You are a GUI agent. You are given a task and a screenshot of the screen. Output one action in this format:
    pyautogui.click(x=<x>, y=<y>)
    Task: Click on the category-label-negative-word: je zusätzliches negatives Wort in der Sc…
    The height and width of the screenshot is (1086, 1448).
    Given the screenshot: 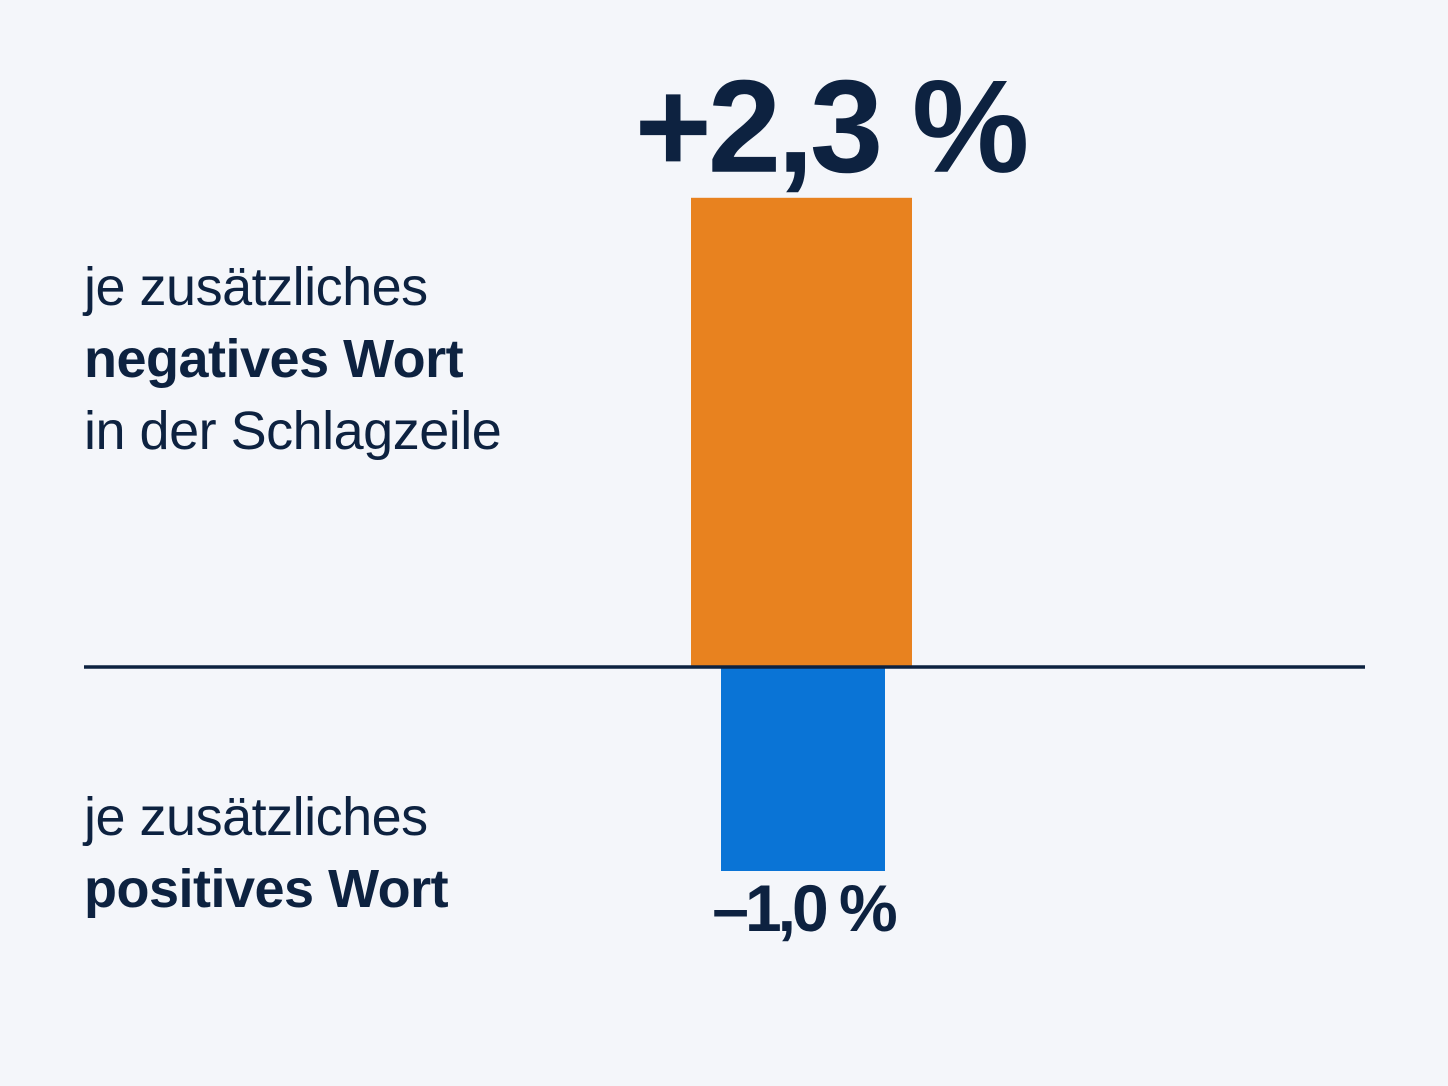 What is the action you would take?
    pyautogui.click(x=293, y=359)
    